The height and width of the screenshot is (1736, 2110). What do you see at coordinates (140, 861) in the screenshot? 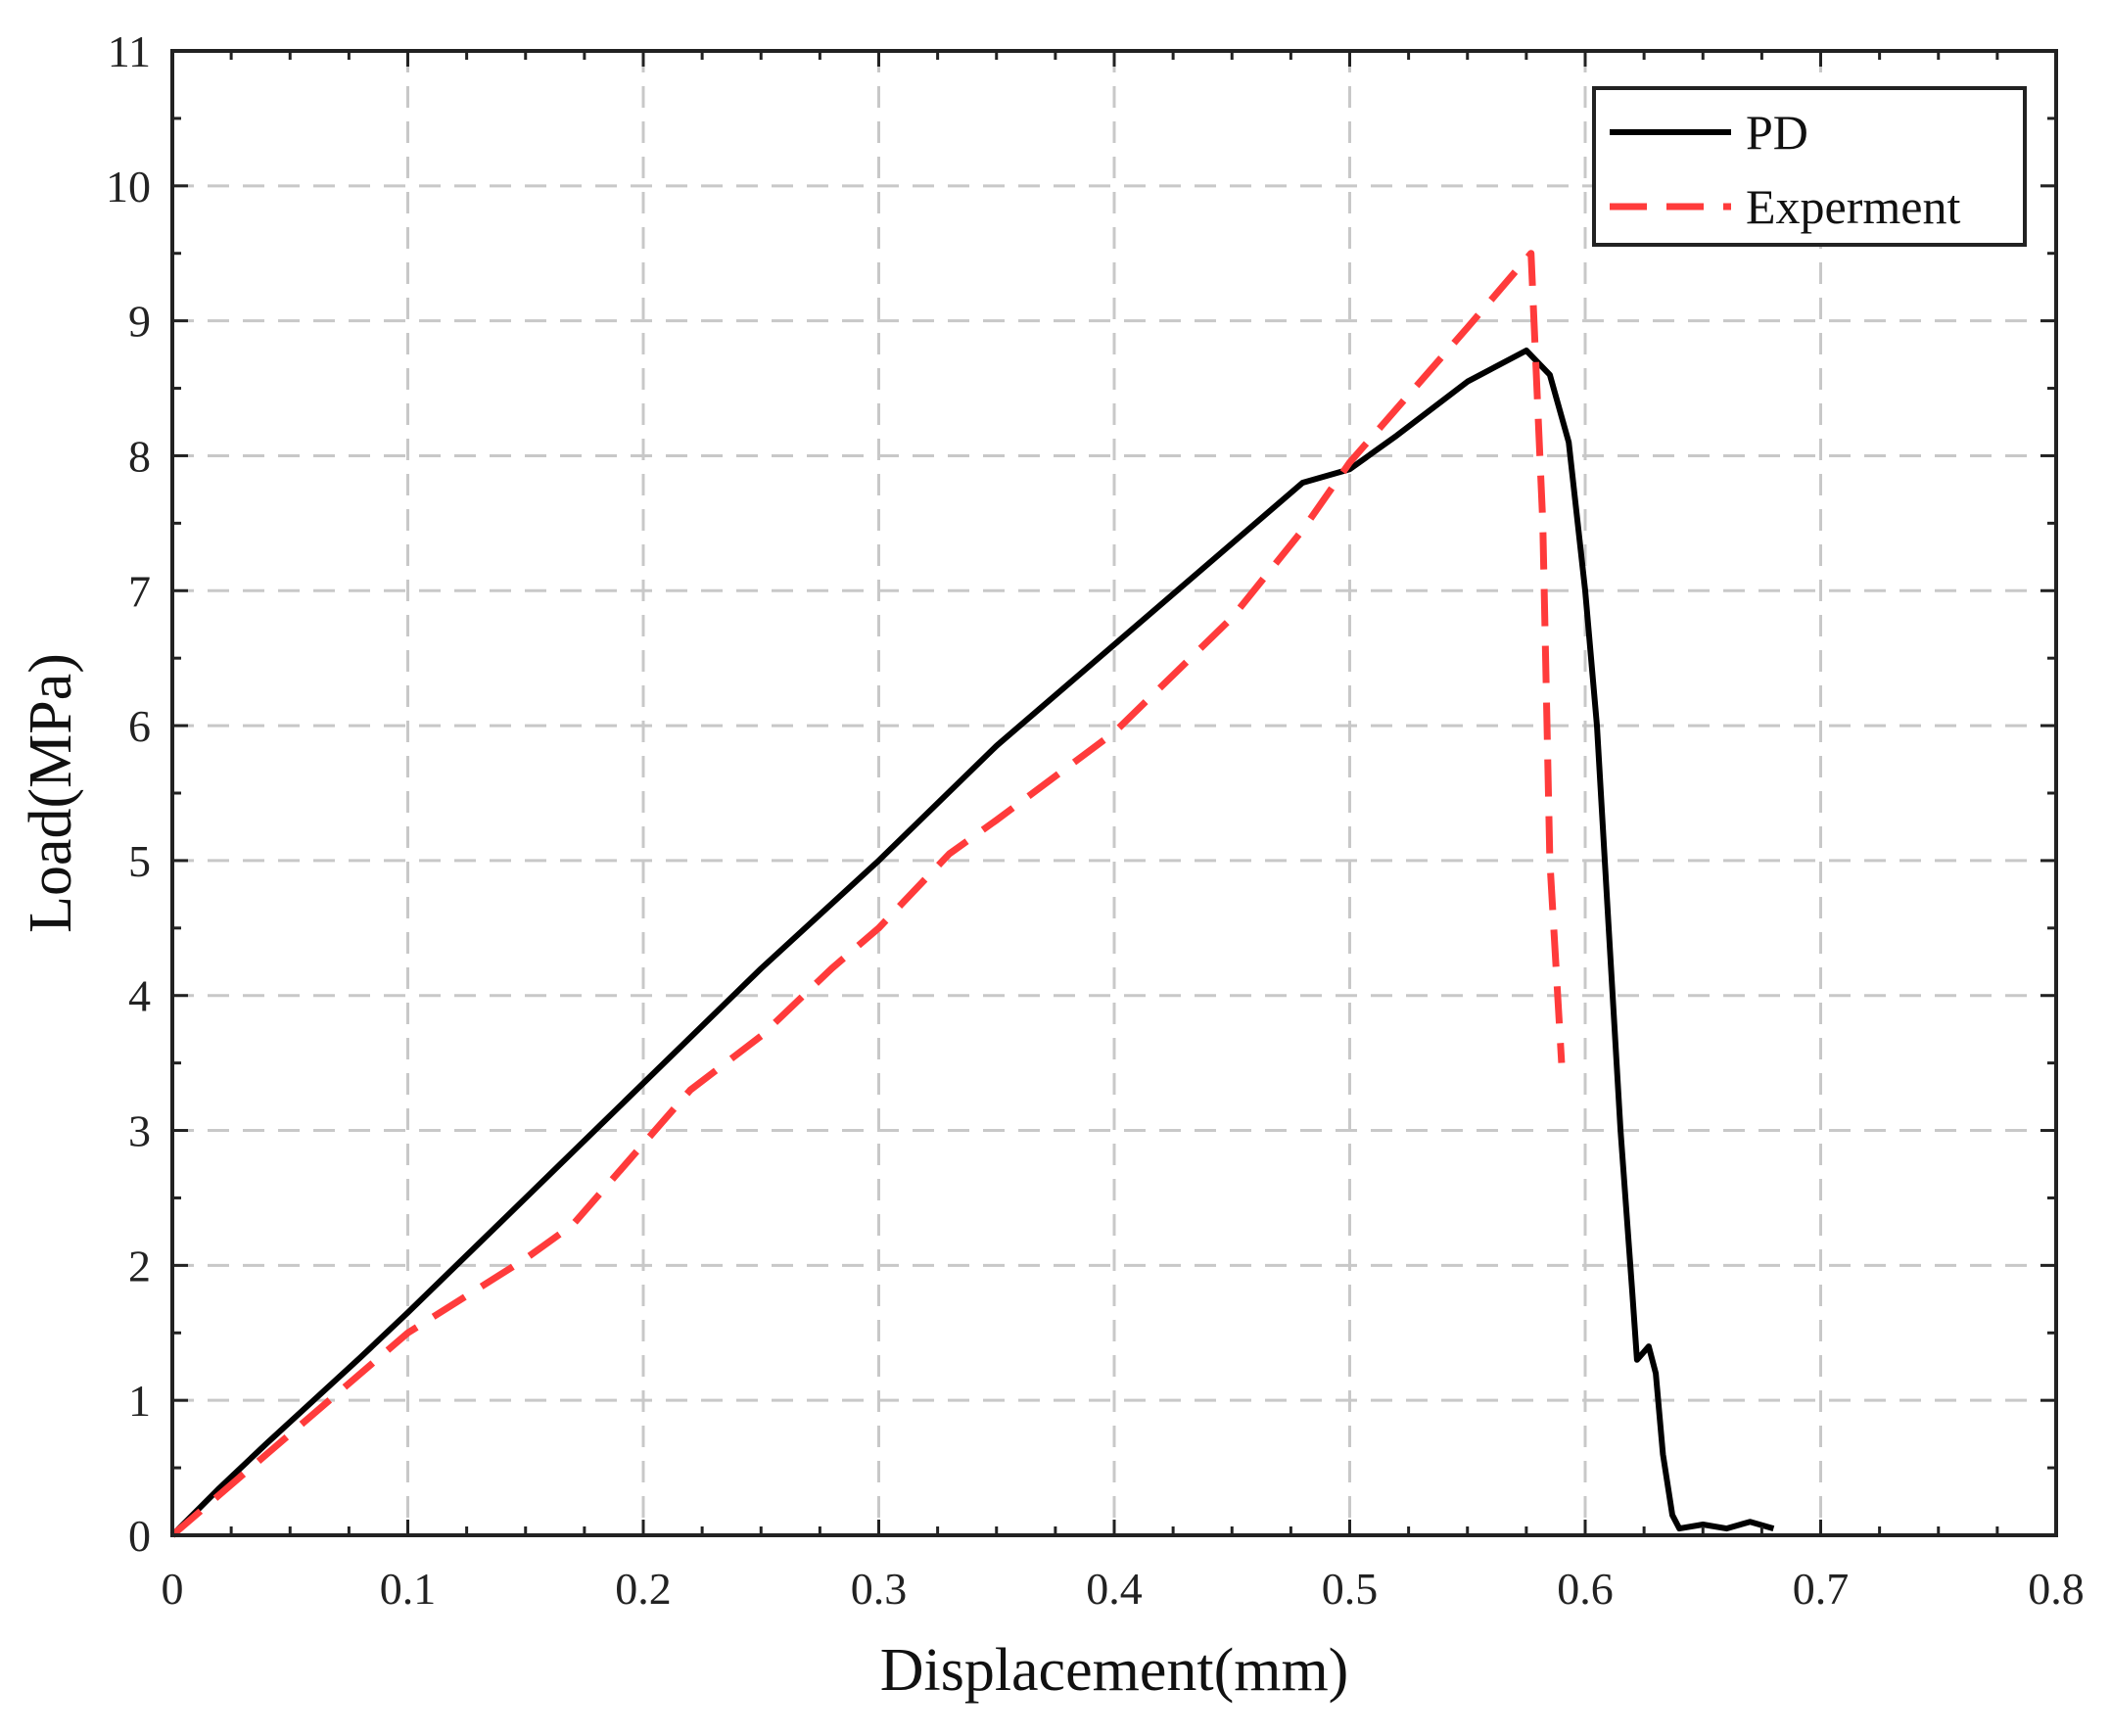
I see `y-tick-label: 5` at bounding box center [140, 861].